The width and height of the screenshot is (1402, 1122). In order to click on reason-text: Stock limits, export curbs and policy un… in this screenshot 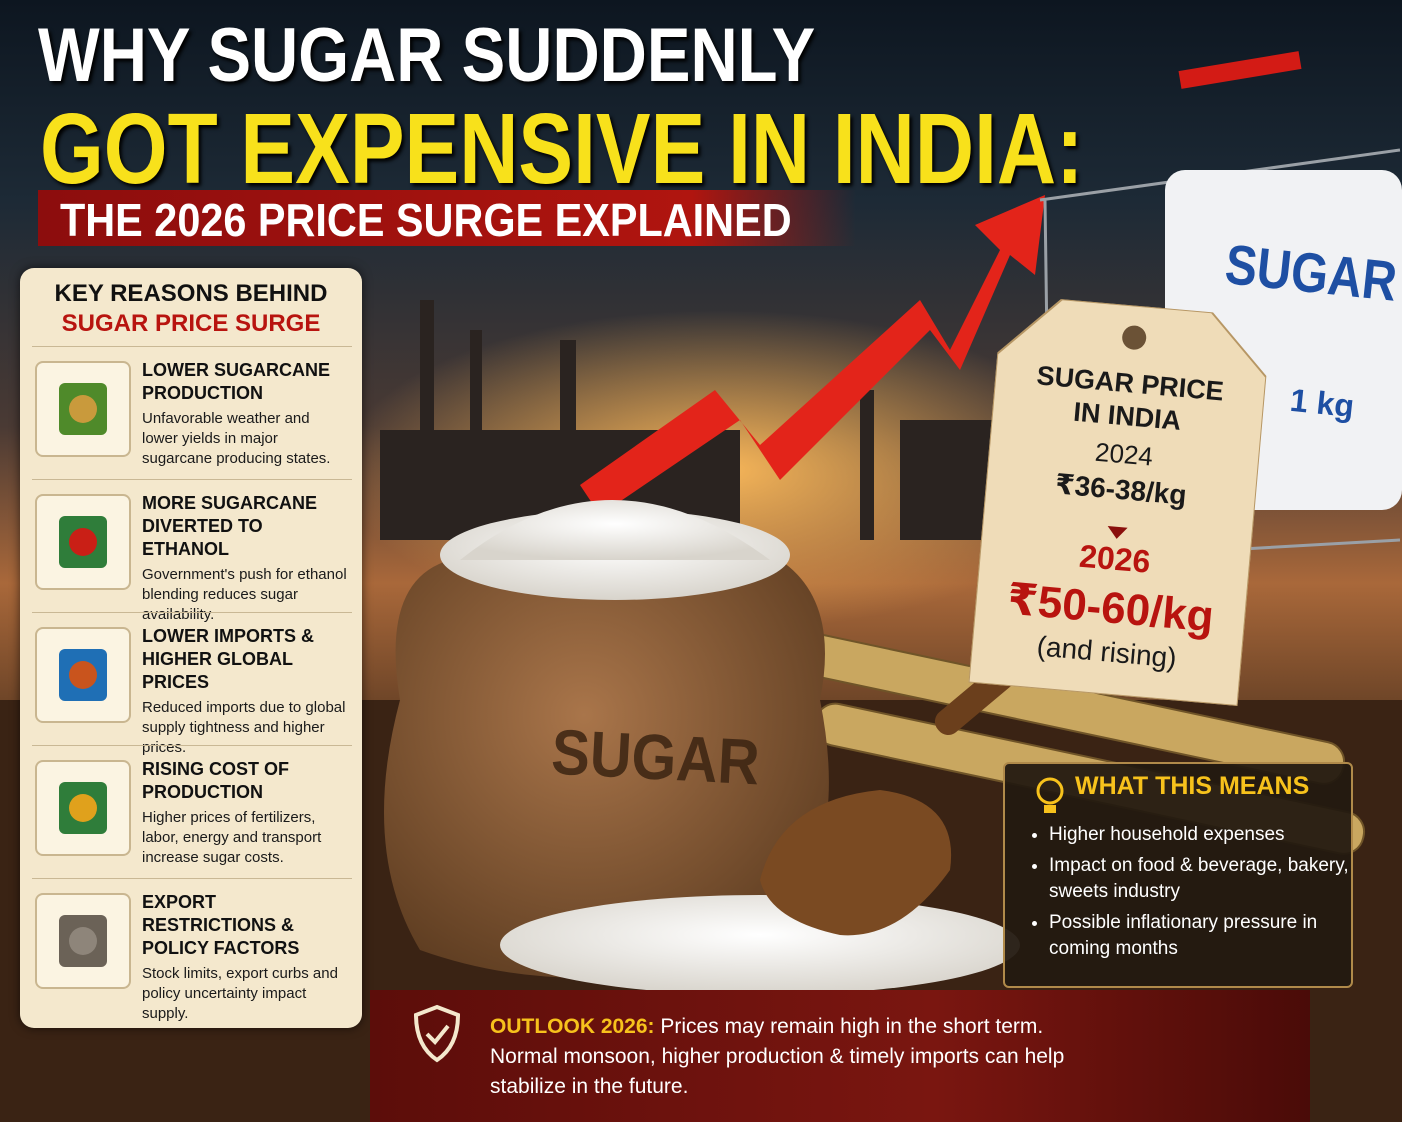, I will do `click(240, 993)`.